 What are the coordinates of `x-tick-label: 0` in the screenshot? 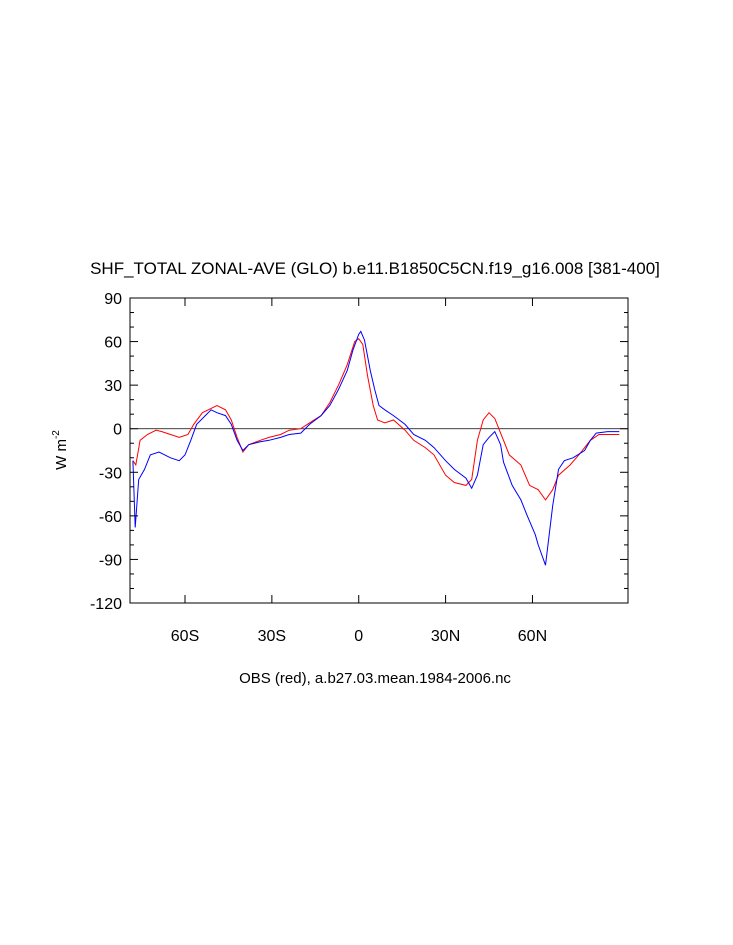 It's located at (358, 636).